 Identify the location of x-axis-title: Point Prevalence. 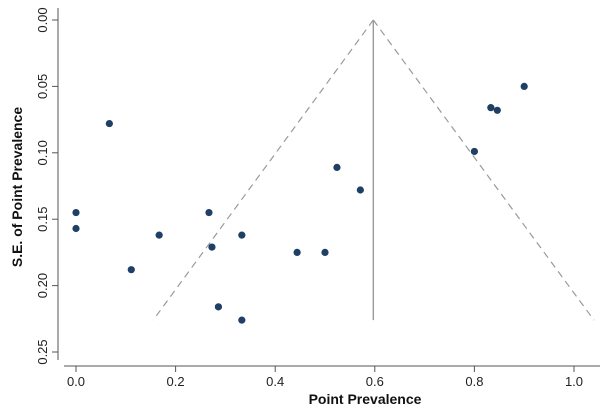
(365, 399).